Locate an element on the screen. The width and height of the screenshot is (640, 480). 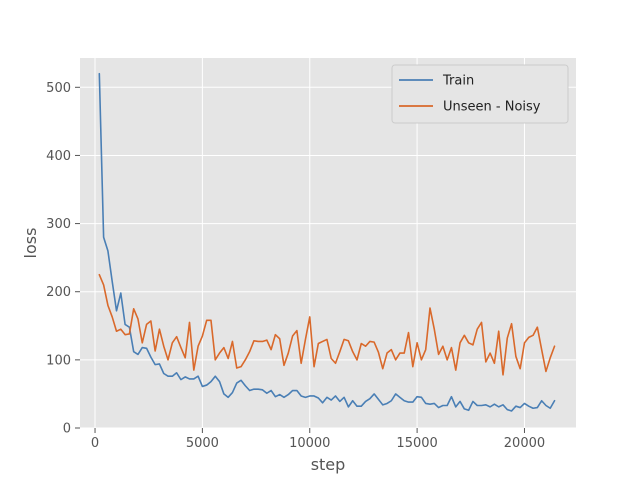
y-tick-label: 0 is located at coordinates (67, 429).